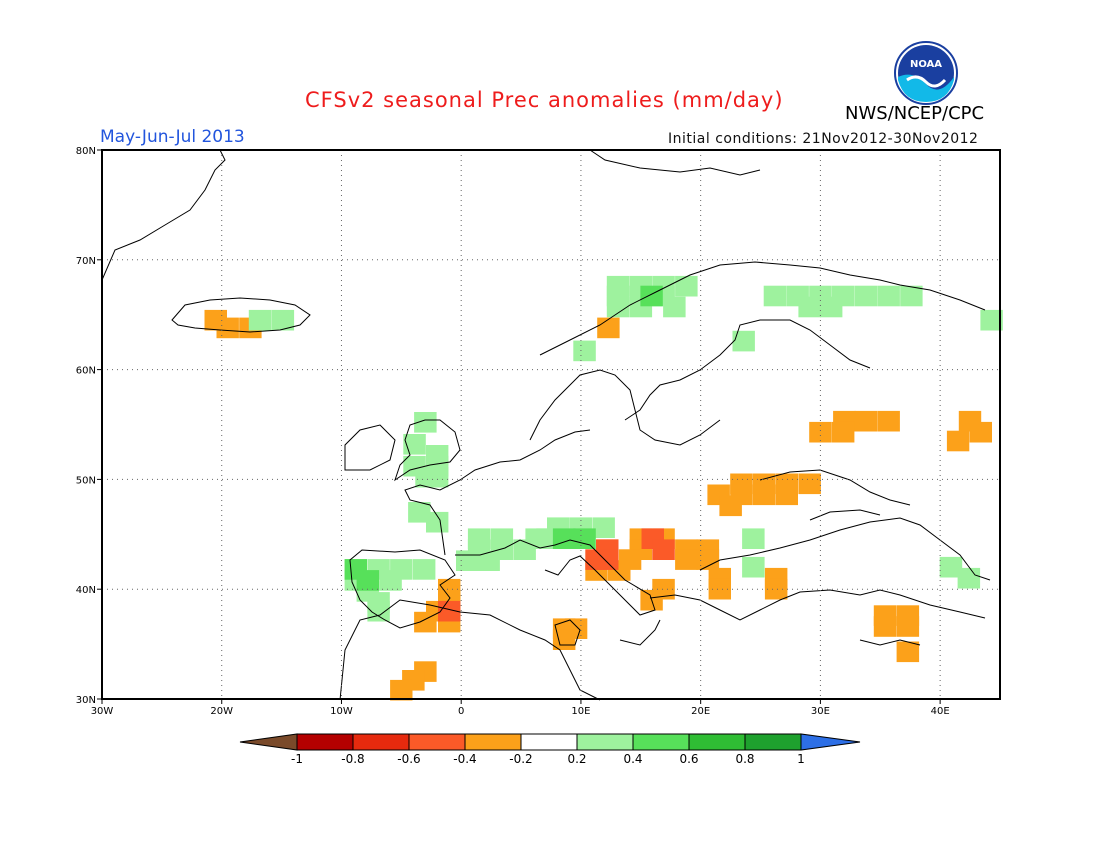  I want to click on x-tick-label: 10W, so click(341, 711).